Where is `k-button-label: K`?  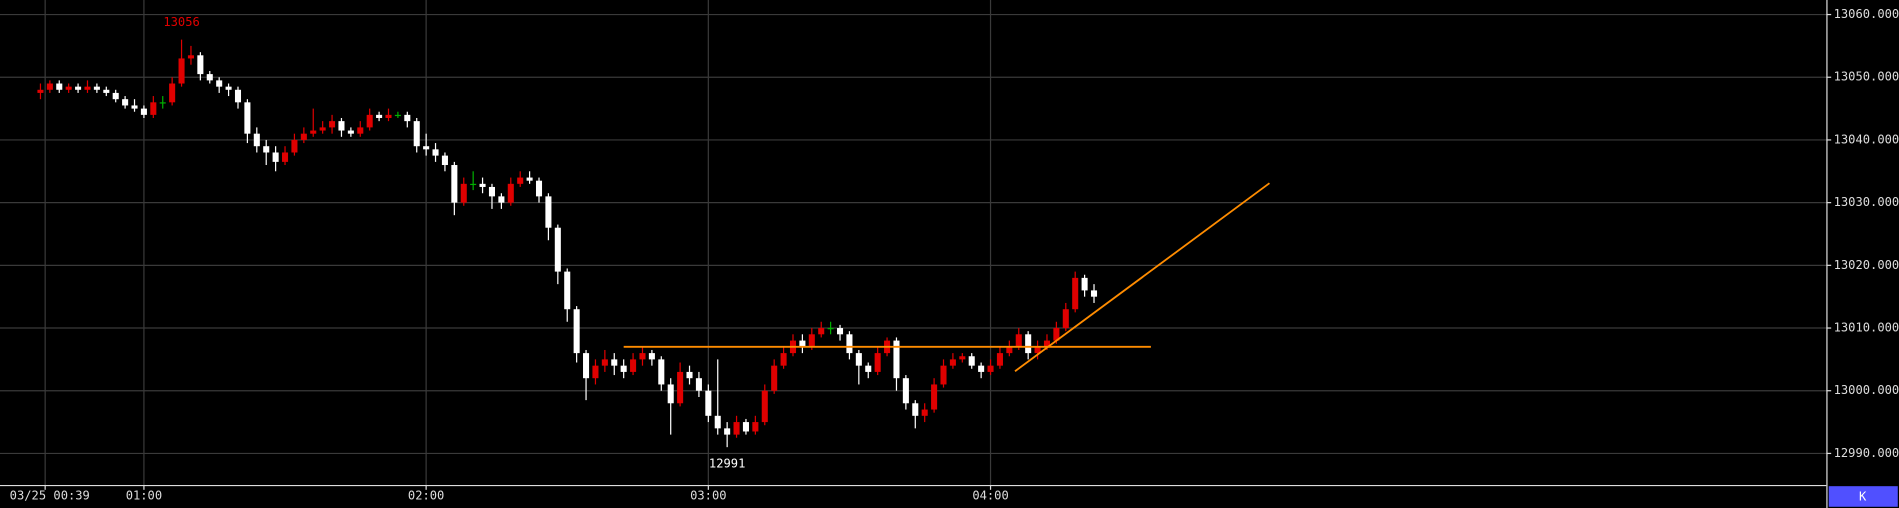 k-button-label: K is located at coordinates (1863, 497).